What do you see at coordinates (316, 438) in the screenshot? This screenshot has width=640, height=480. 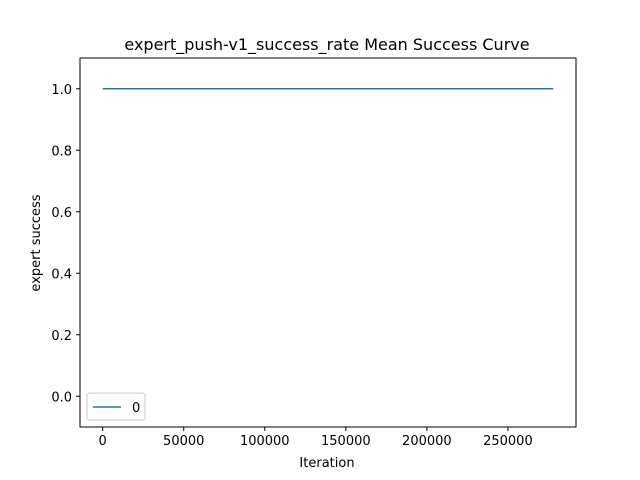 I see `x-axis: 0 50000 100000 150000 200000 250000` at bounding box center [316, 438].